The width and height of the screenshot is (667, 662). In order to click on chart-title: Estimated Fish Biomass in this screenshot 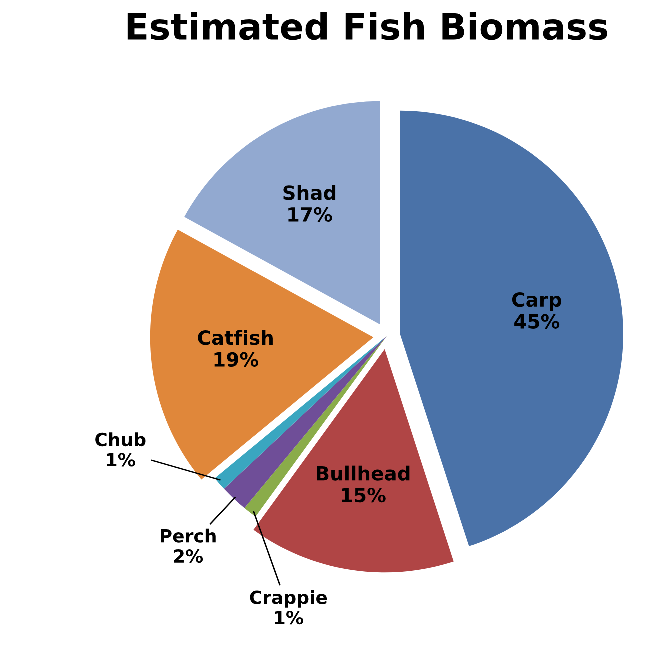, I will do `click(368, 26)`.